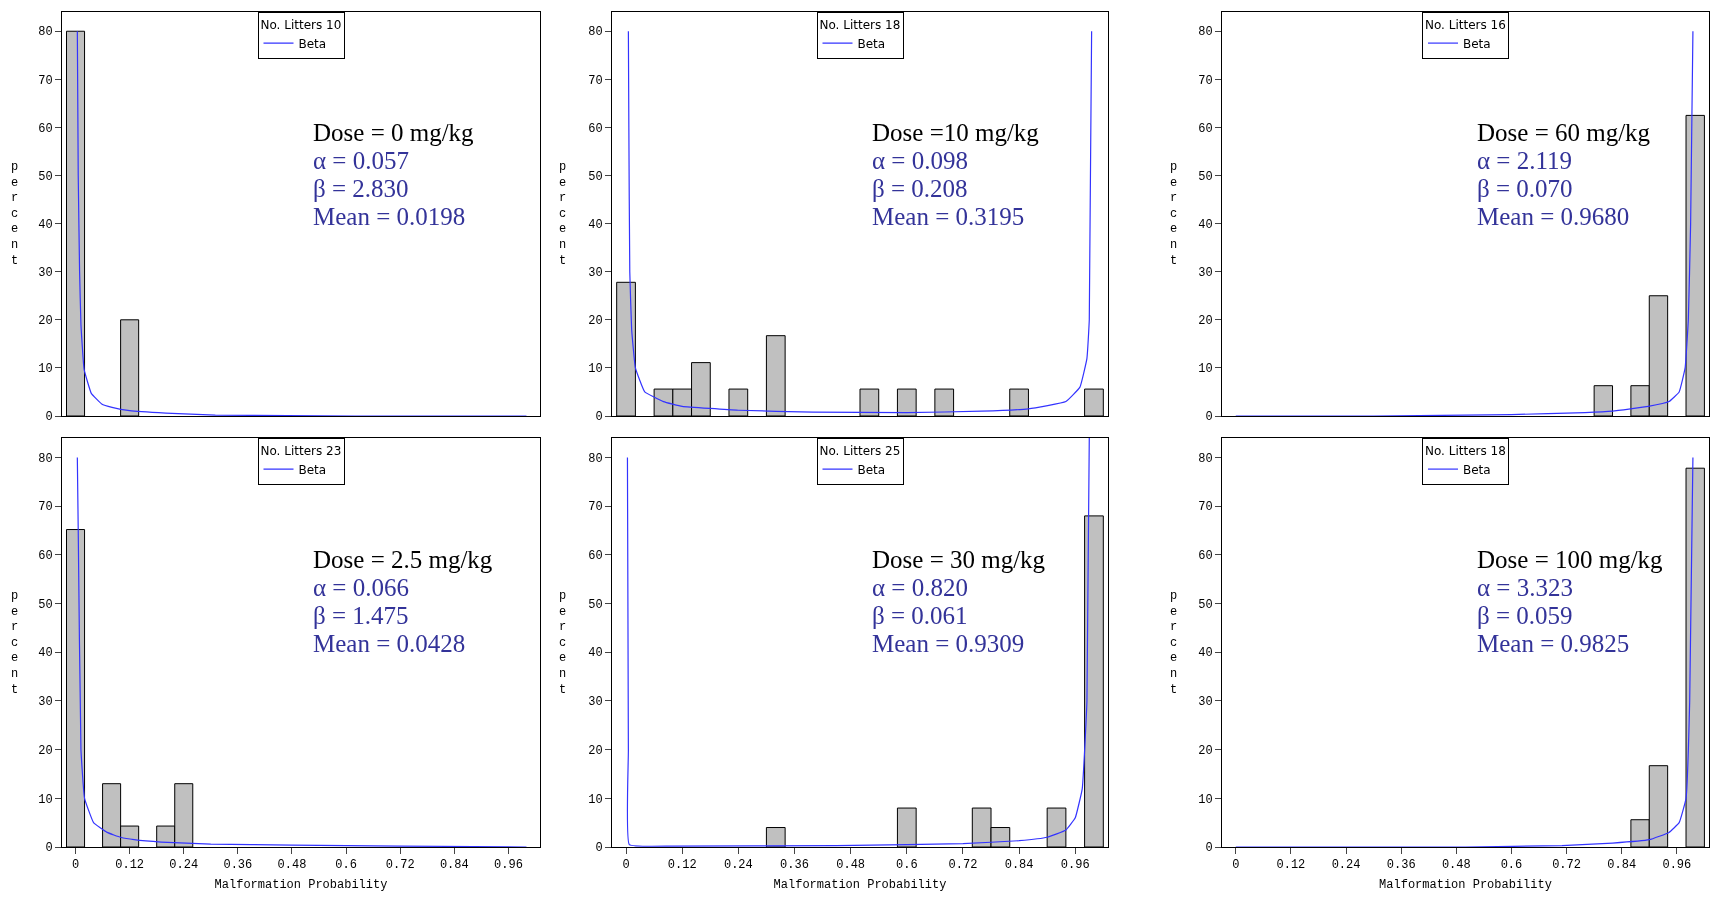 This screenshot has height=915, width=1717. What do you see at coordinates (948, 216) in the screenshot?
I see `annotation: Mean = 0.3195` at bounding box center [948, 216].